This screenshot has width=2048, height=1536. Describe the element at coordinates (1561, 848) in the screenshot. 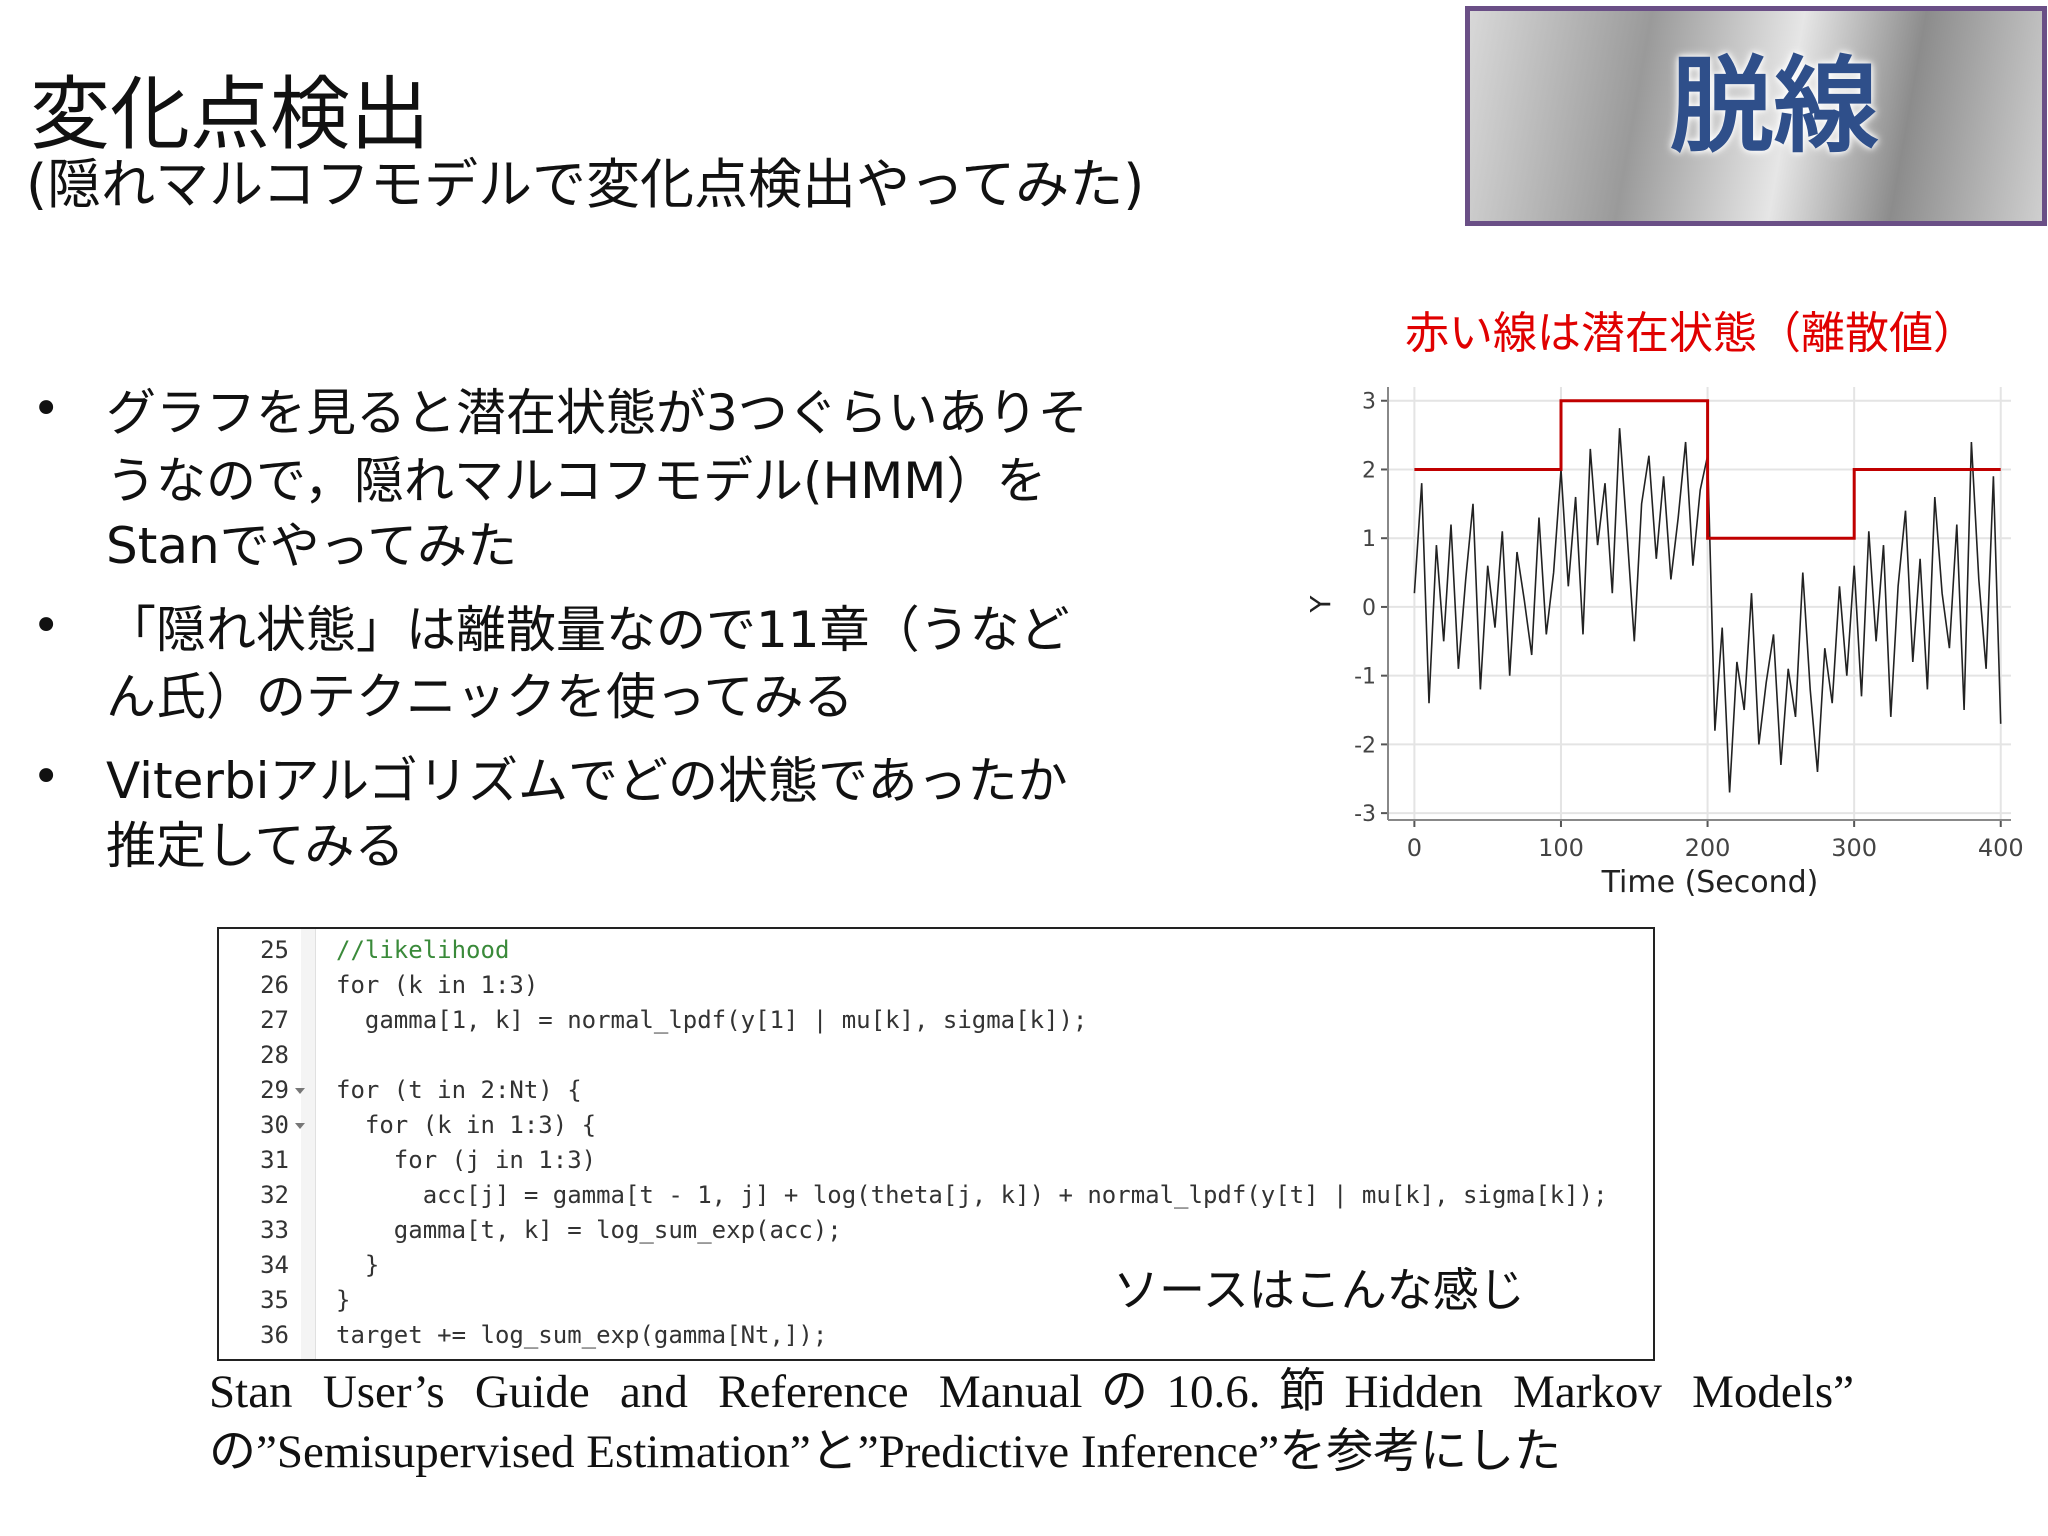

I see `x-tick-label: 100` at that location.